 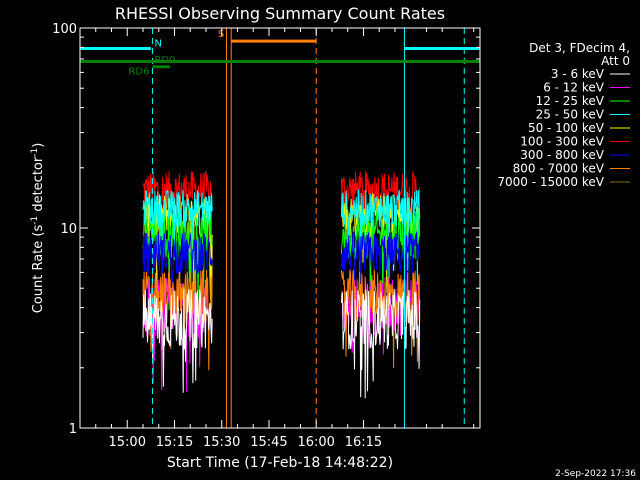 What do you see at coordinates (157, 43) in the screenshot?
I see `flag-label-n: N` at bounding box center [157, 43].